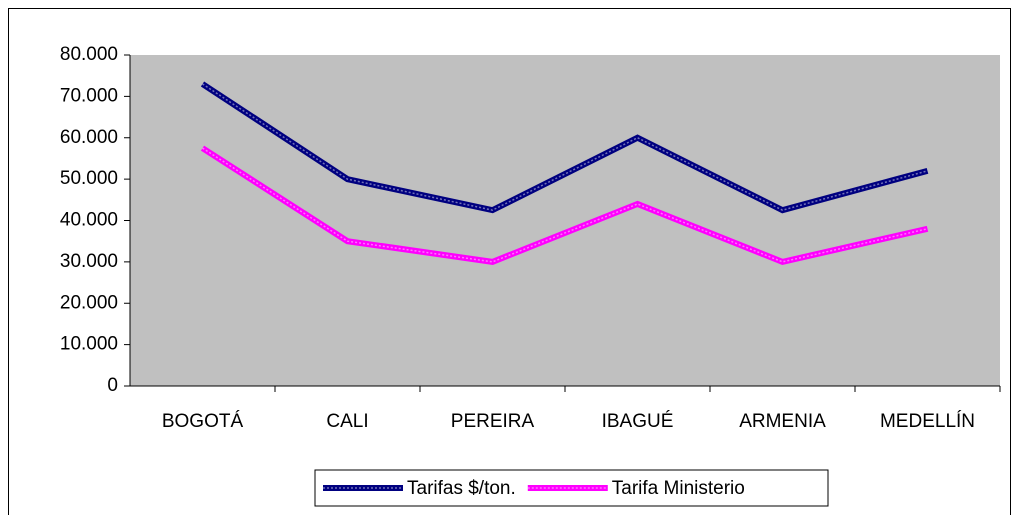 Image resolution: width=1011 pixels, height=515 pixels. What do you see at coordinates (89, 302) in the screenshot?
I see `y-tick-label: 20.000` at bounding box center [89, 302].